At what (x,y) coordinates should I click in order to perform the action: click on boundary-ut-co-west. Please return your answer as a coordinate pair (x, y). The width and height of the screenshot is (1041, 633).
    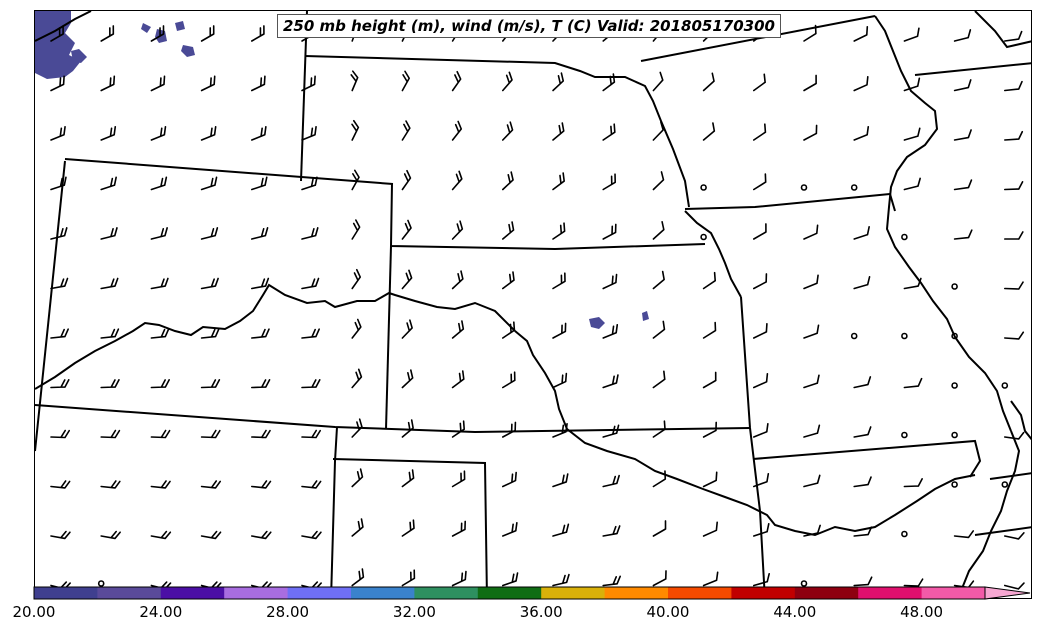
    Looking at the image, I should click on (50, 306).